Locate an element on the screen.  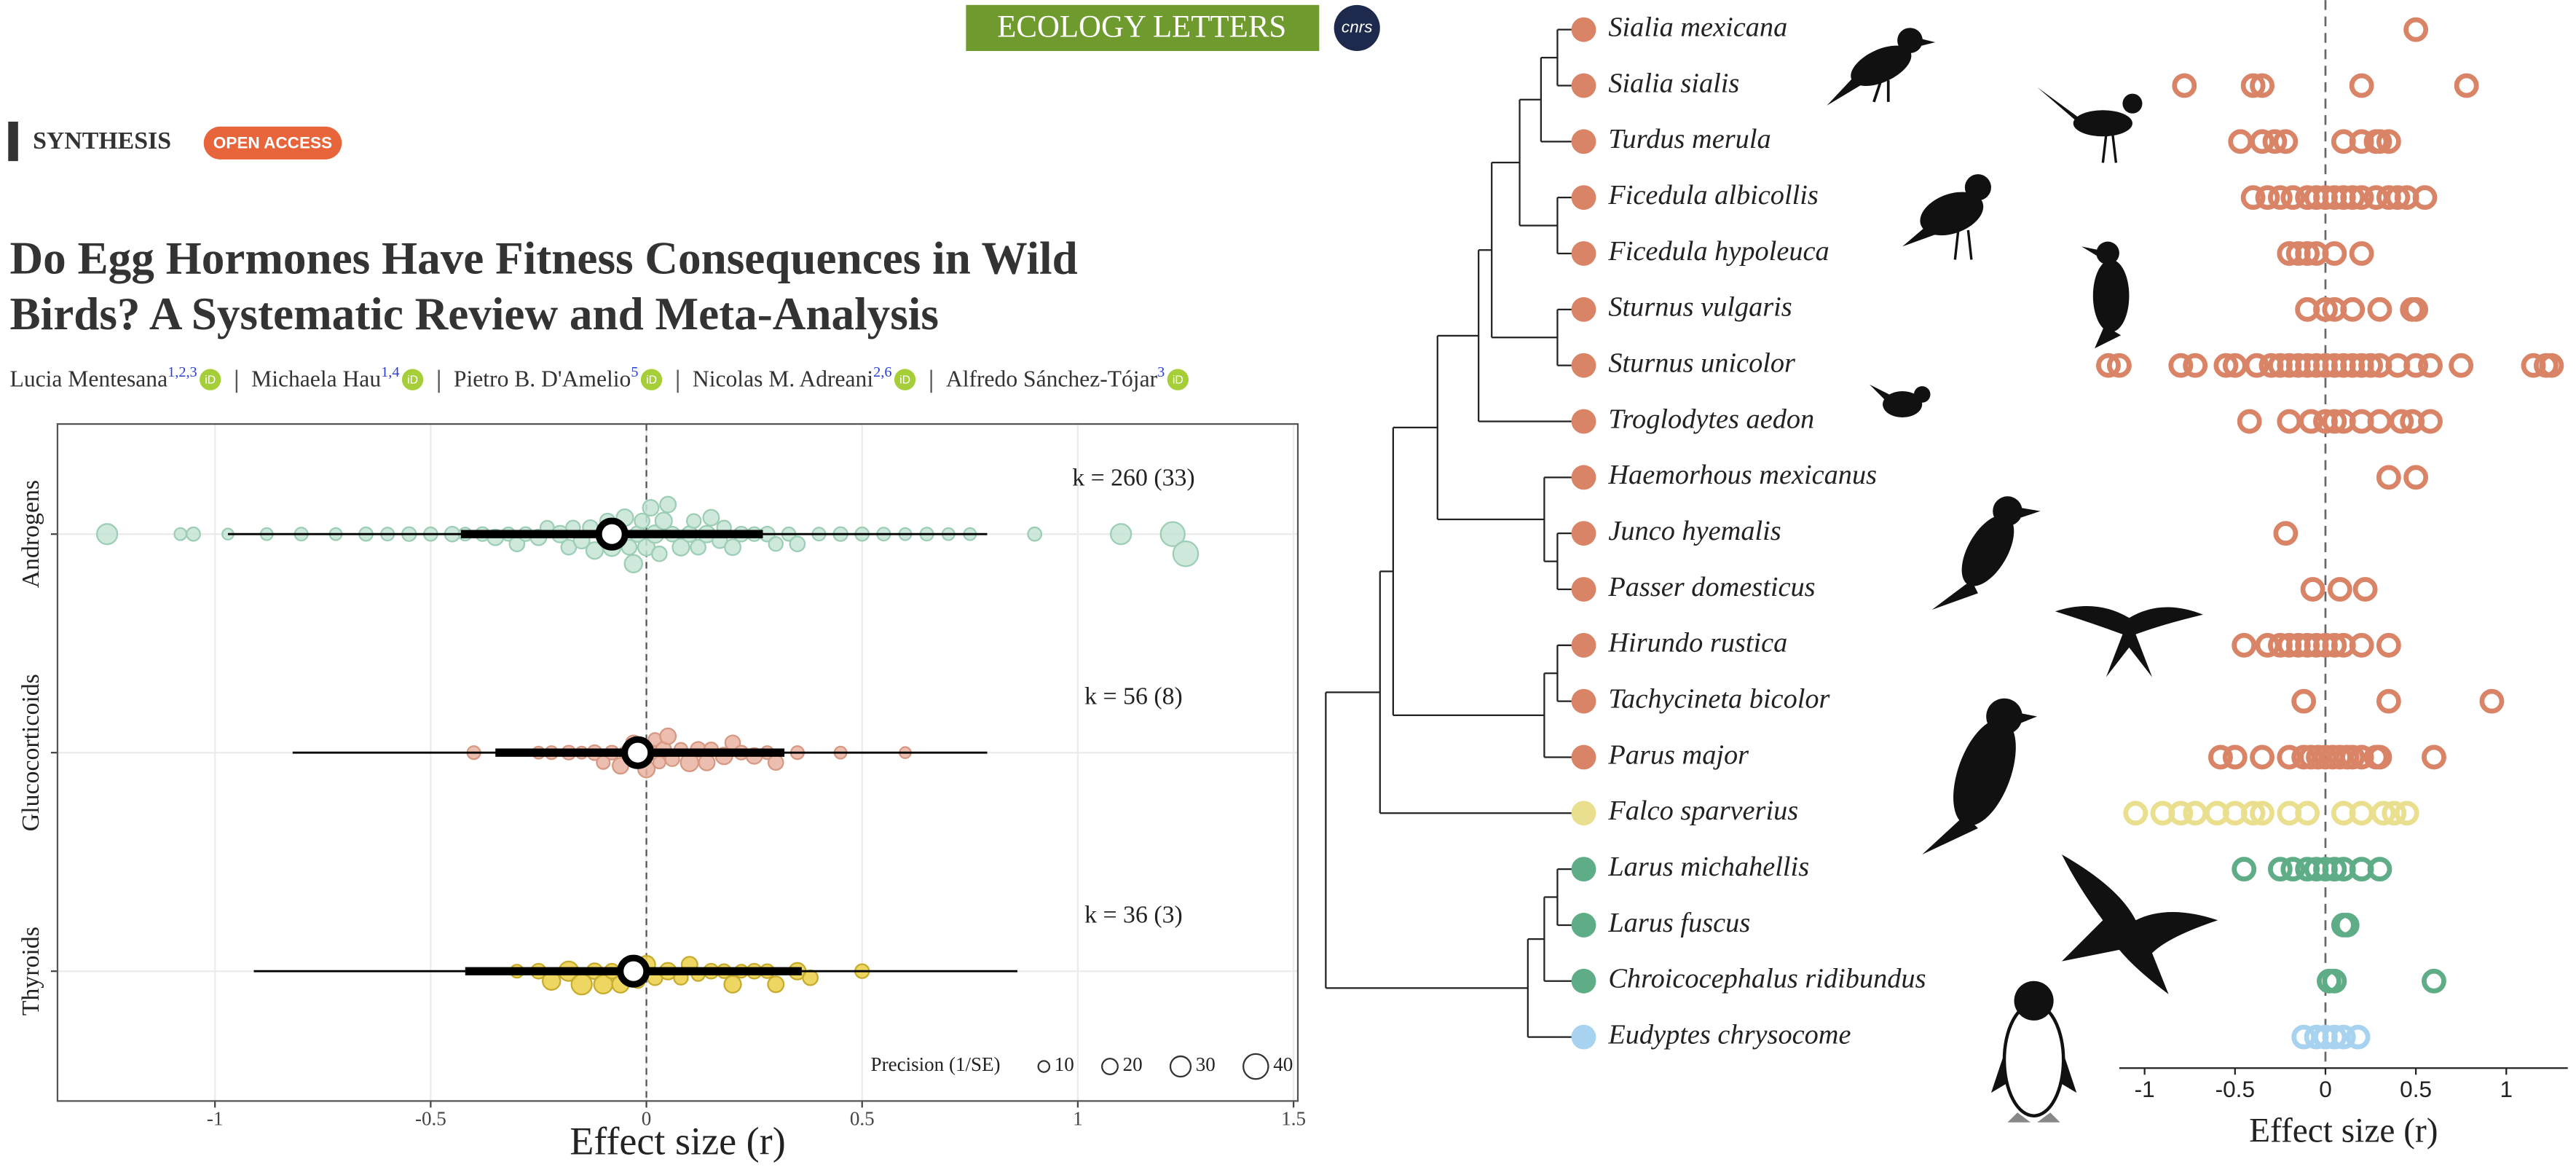
publisher-logo is located at coordinates (1357, 28).